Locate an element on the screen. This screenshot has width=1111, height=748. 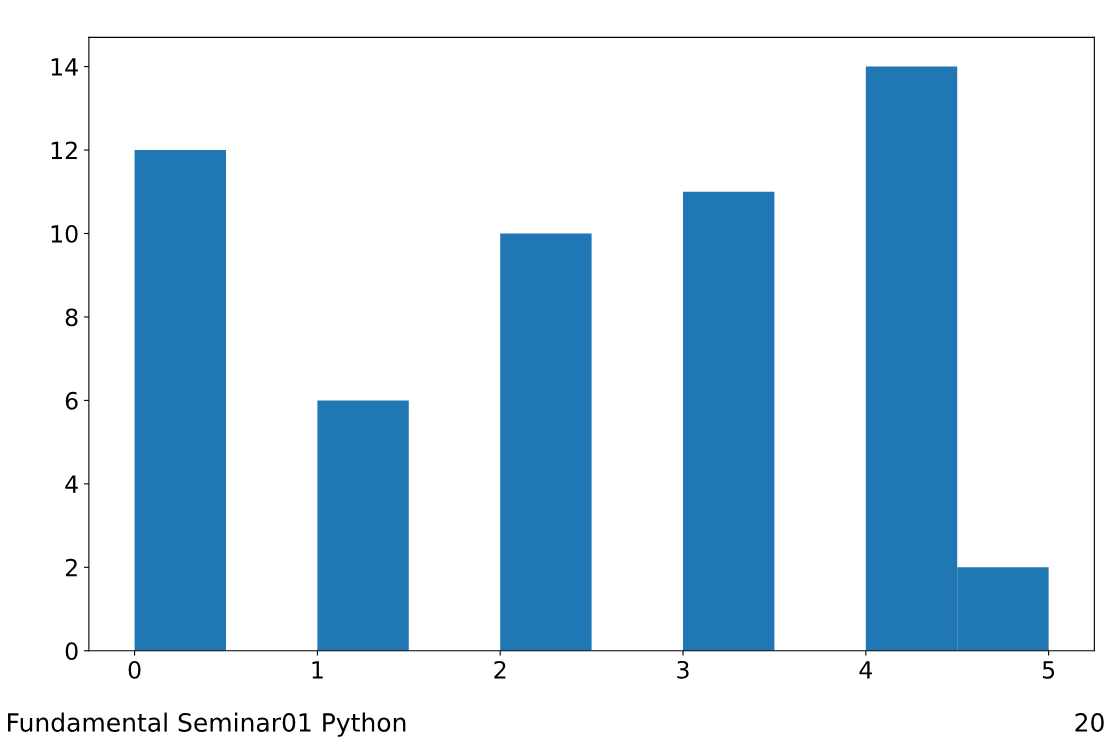
x-tick-label: 1 is located at coordinates (317, 670).